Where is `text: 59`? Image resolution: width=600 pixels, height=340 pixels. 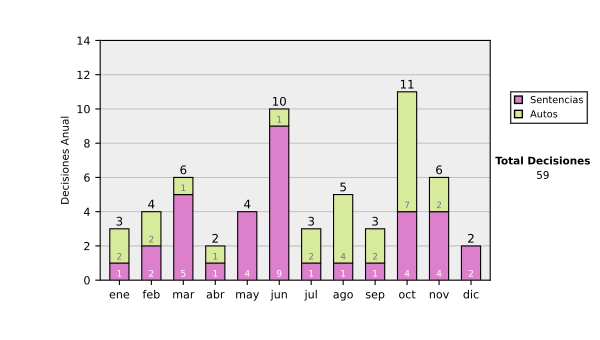
text: 59 is located at coordinates (543, 175).